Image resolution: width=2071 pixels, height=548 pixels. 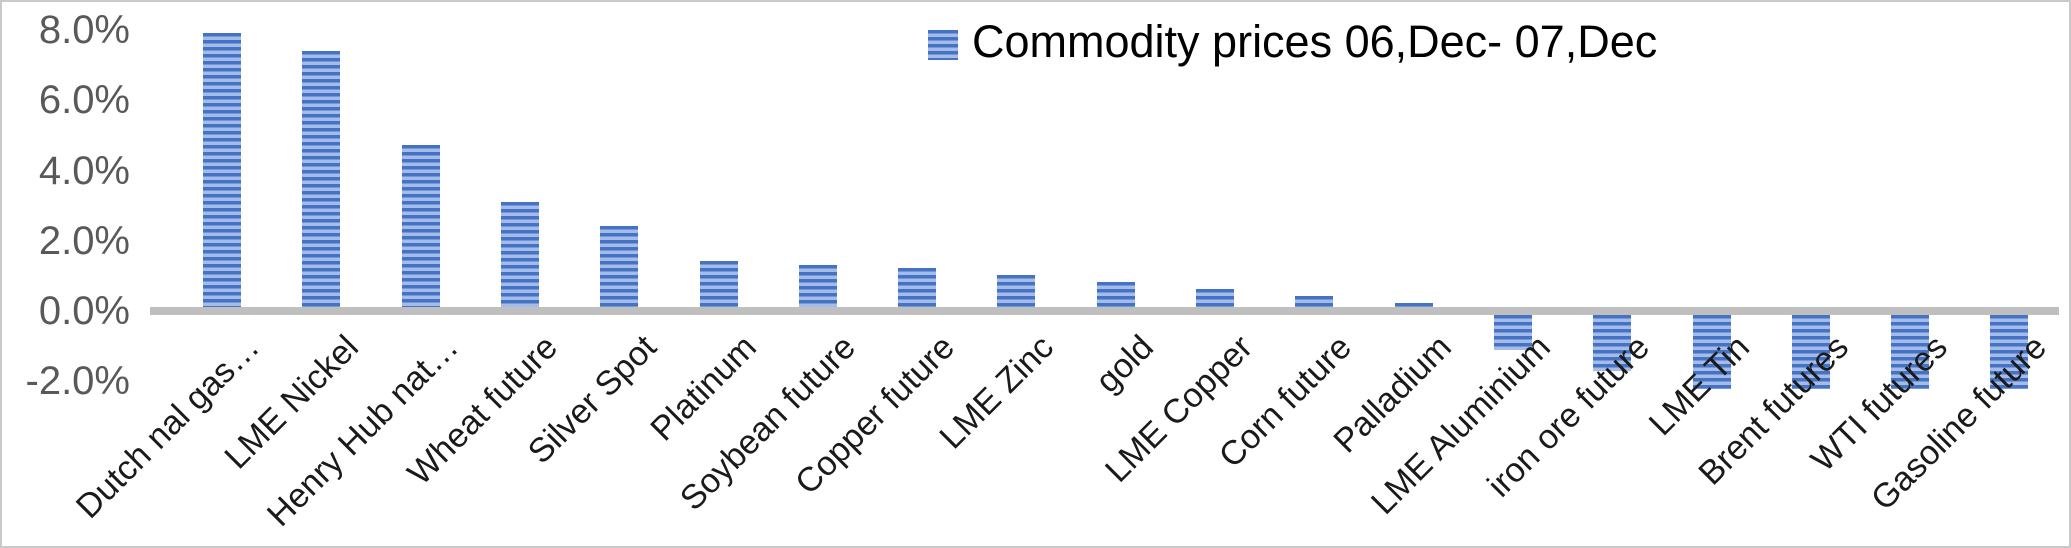 What do you see at coordinates (1460, 425) in the screenshot?
I see `x-category-label: LME Aluminium` at bounding box center [1460, 425].